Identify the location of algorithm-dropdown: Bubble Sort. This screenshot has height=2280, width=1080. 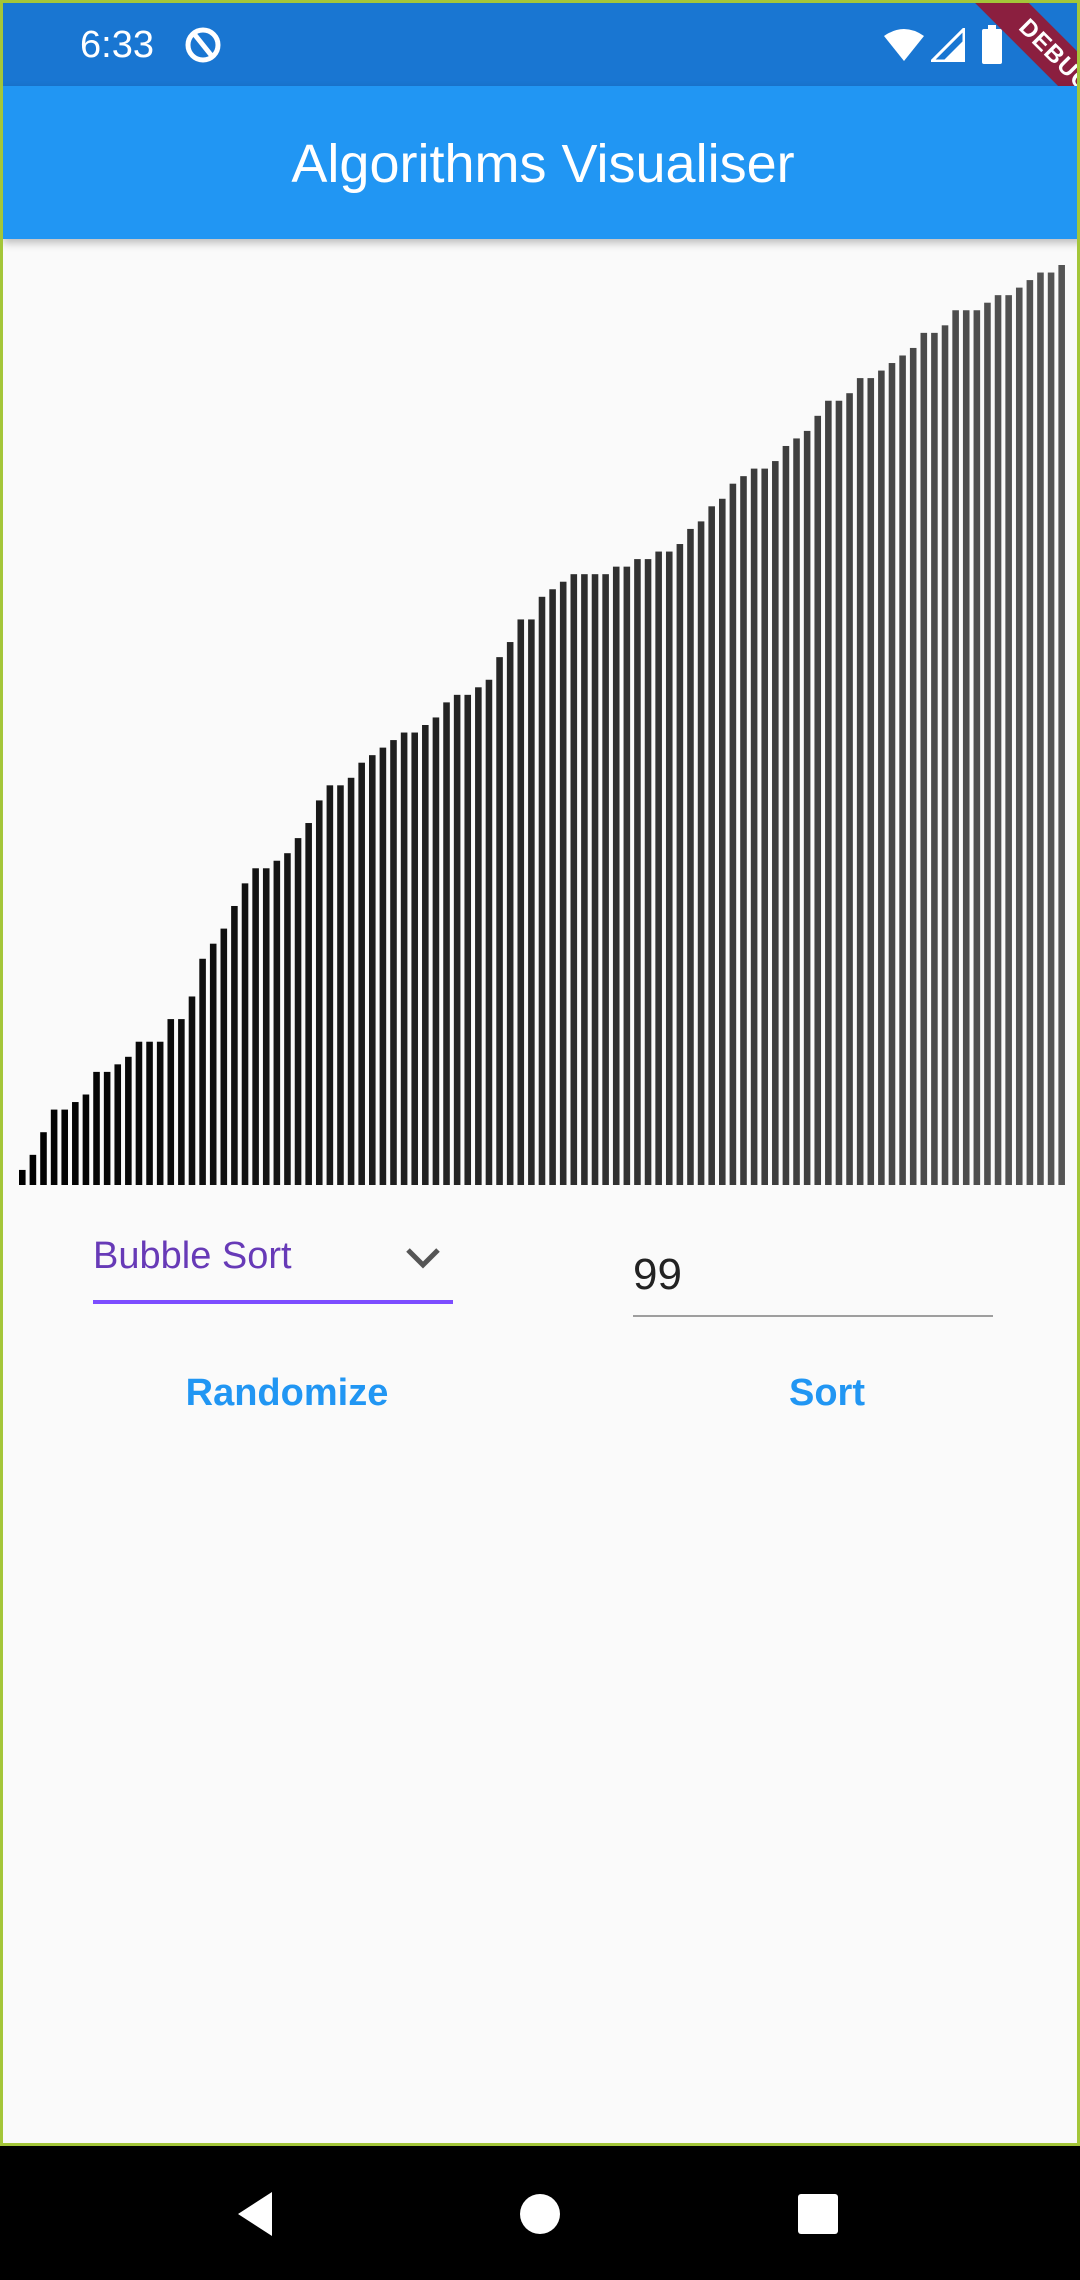
(273, 1266).